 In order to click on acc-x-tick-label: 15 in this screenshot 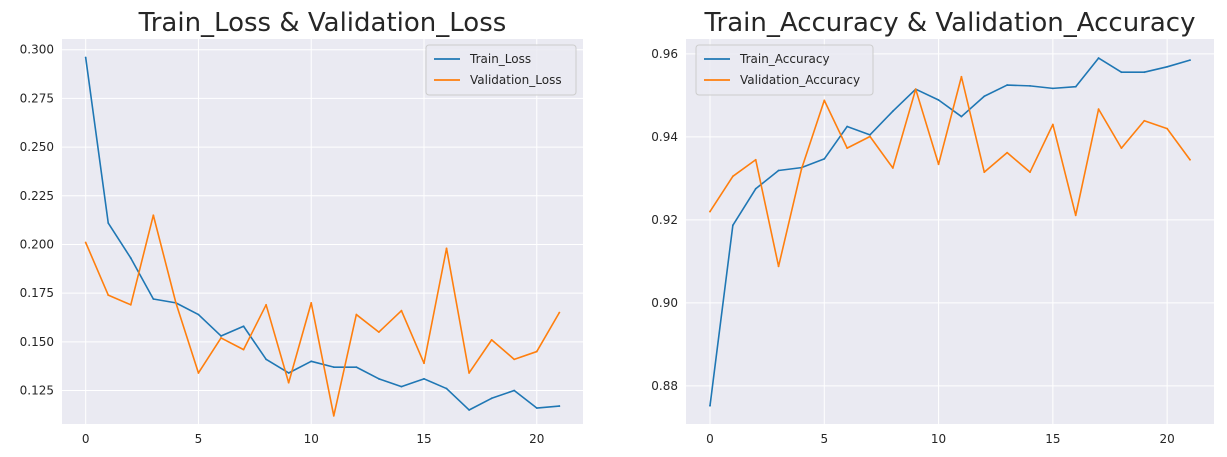, I will do `click(1052, 439)`.